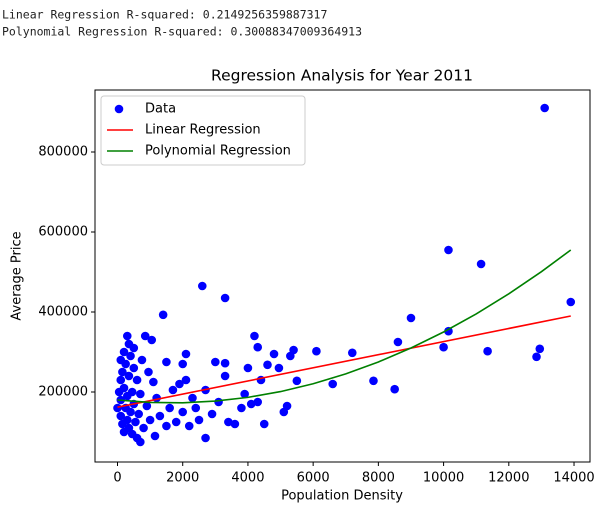 The image size is (614, 516). What do you see at coordinates (63, 392) in the screenshot?
I see `y-tick-label: 200000` at bounding box center [63, 392].